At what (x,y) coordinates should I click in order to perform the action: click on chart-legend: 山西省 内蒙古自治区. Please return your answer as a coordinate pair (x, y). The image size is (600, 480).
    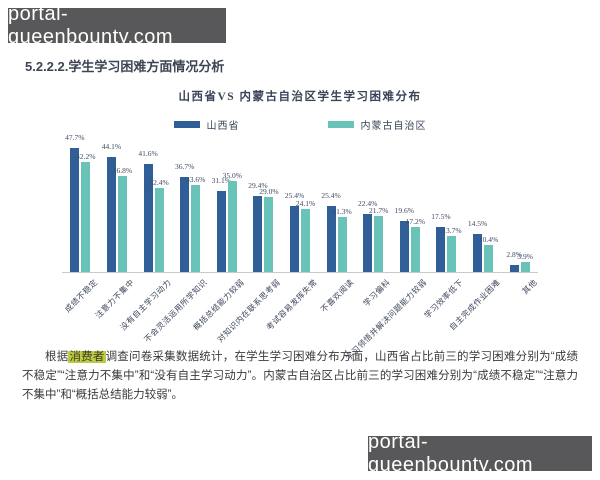
    Looking at the image, I should click on (300, 124).